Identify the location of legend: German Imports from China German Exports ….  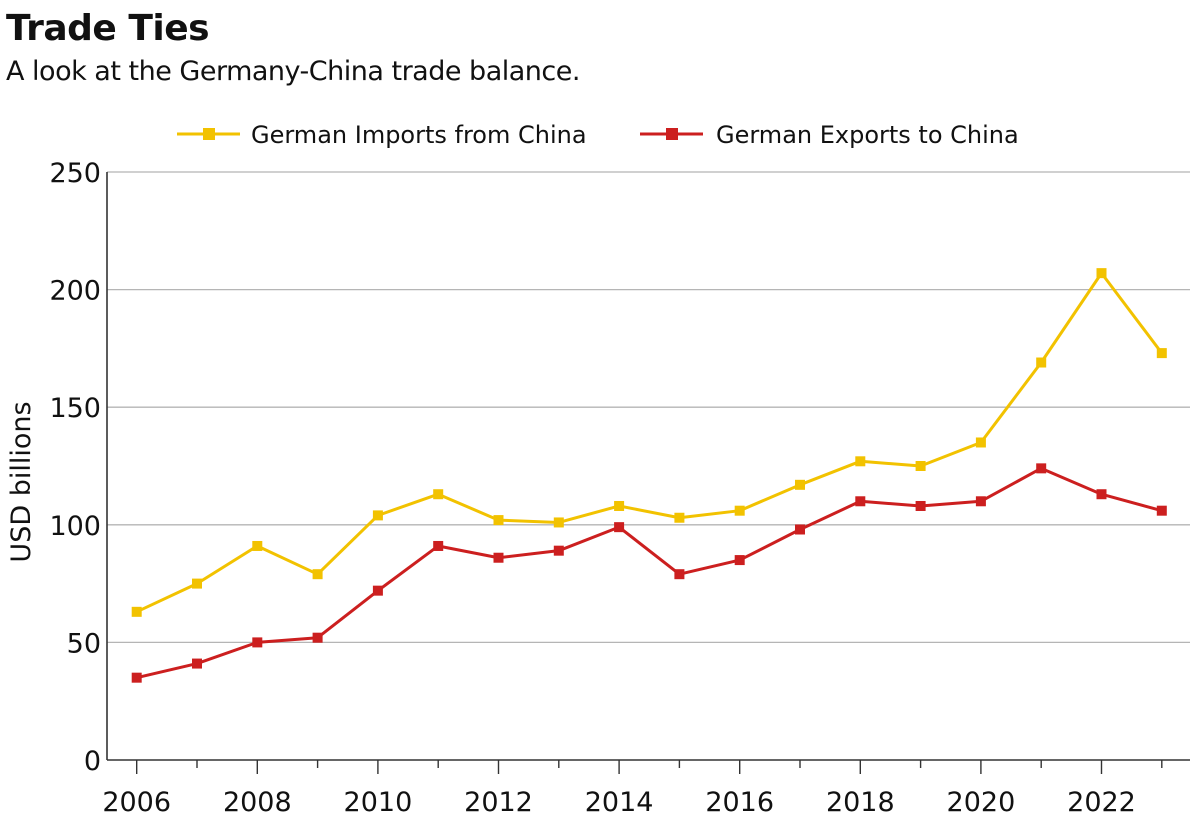
(598, 135).